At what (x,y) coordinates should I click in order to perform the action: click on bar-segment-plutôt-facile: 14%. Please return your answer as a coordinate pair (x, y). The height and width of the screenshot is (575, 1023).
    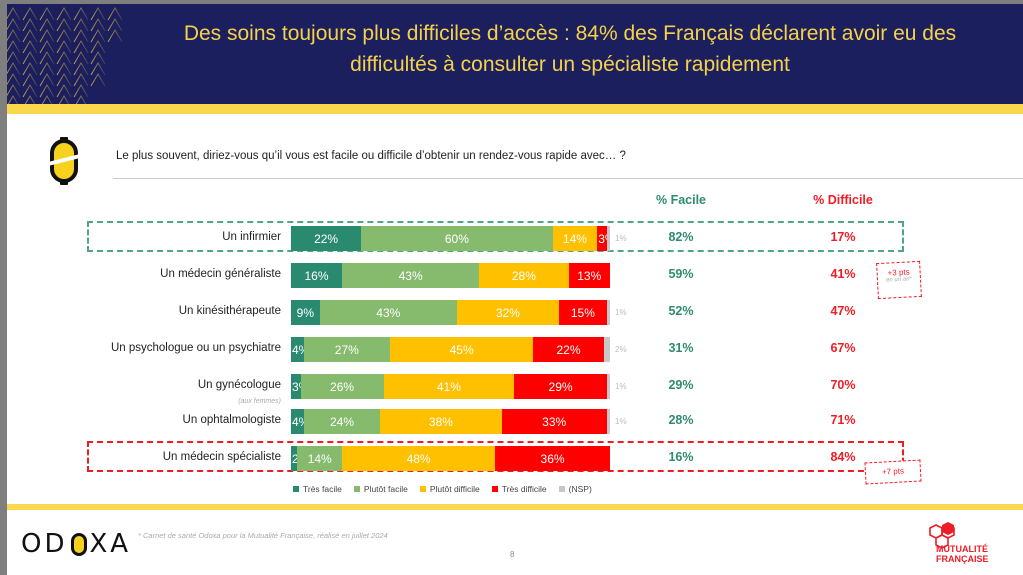
    Looking at the image, I should click on (320, 458).